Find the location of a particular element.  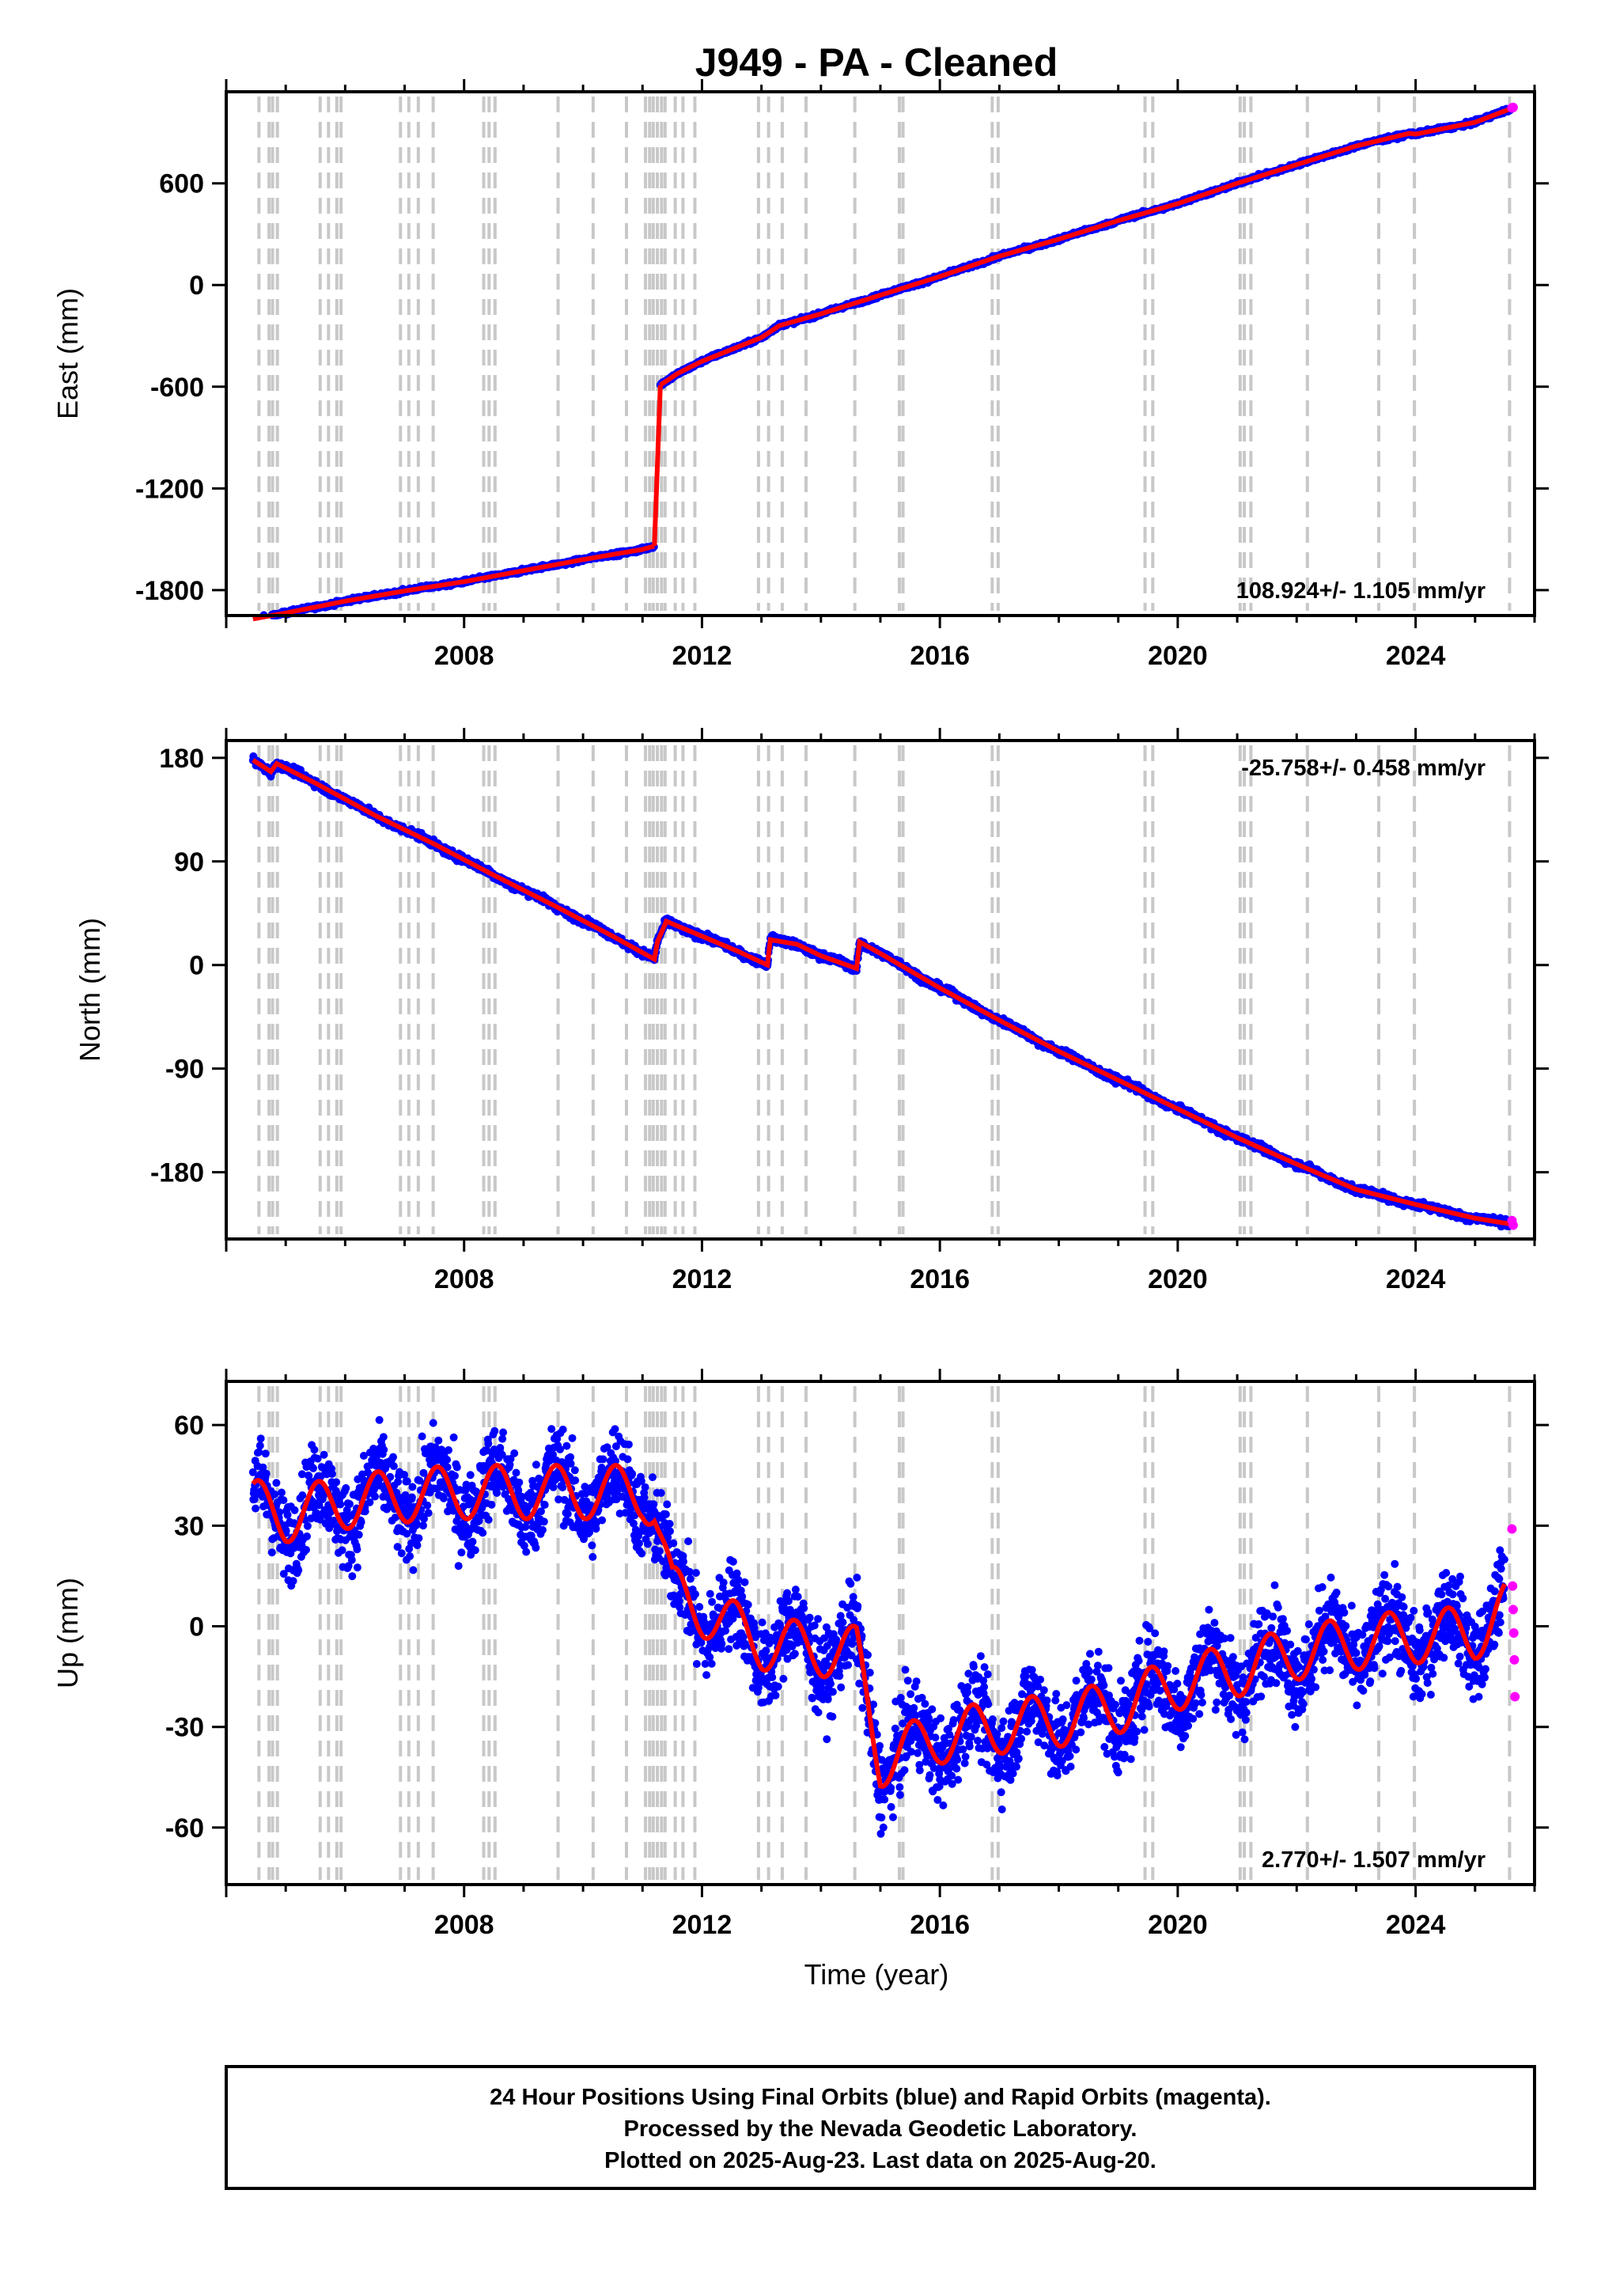

fit-line is located at coordinates (1086, 247).